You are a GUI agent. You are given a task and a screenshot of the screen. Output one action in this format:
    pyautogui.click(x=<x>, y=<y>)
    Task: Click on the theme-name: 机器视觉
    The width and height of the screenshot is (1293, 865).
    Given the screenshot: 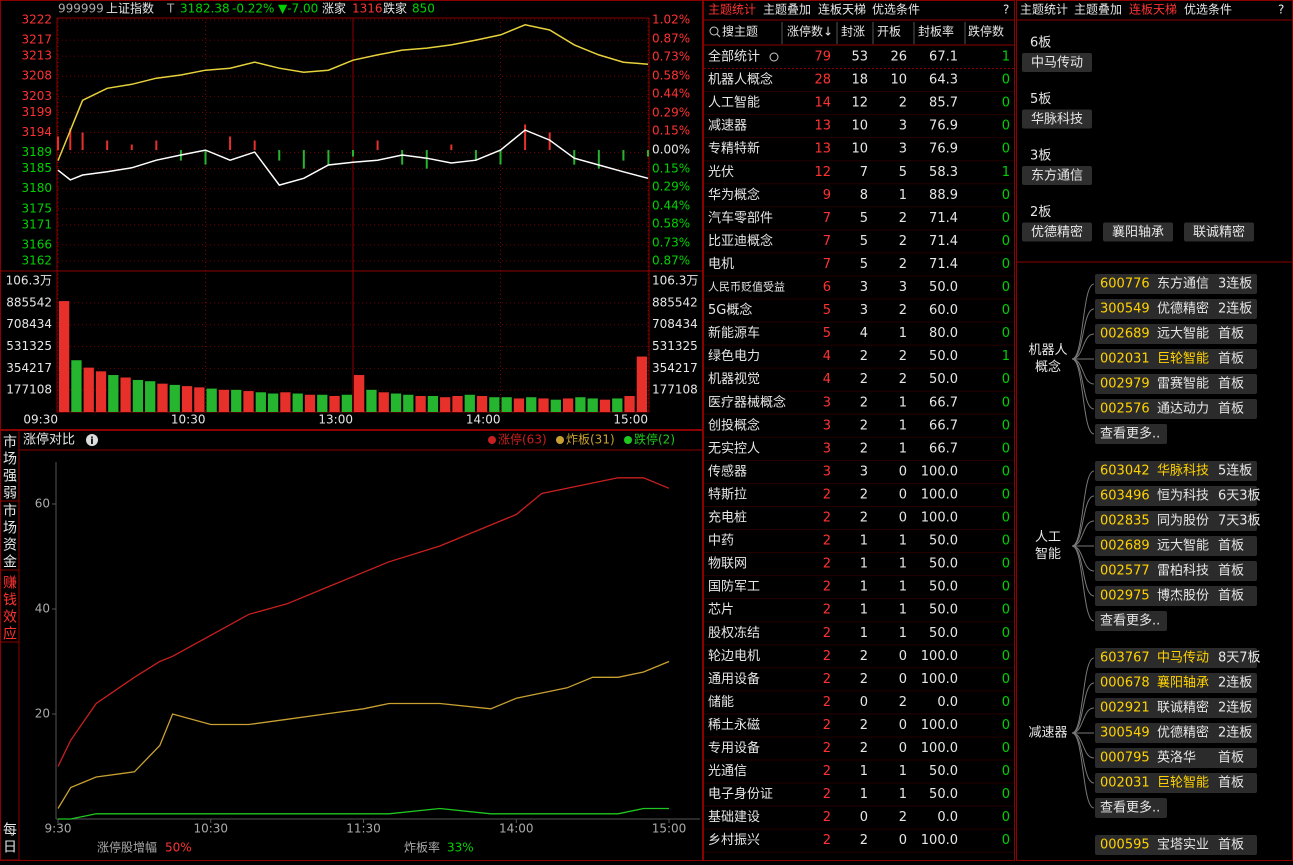 What is the action you would take?
    pyautogui.click(x=734, y=379)
    